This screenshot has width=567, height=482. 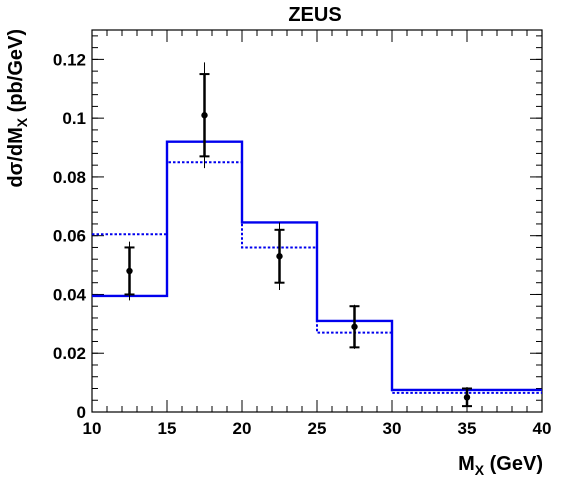 I want to click on x-axis-title-unit: (GeV), so click(x=513, y=464).